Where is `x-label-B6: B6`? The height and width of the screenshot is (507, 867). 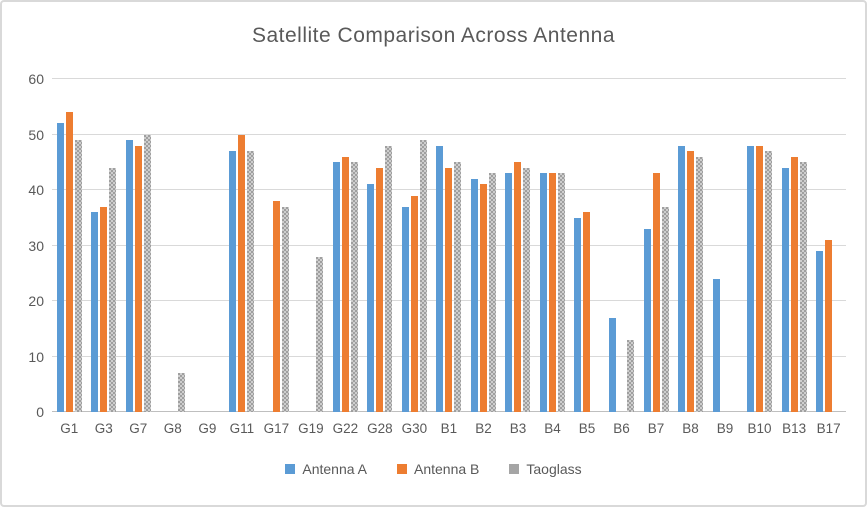
x-label-B6: B6 is located at coordinates (621, 428).